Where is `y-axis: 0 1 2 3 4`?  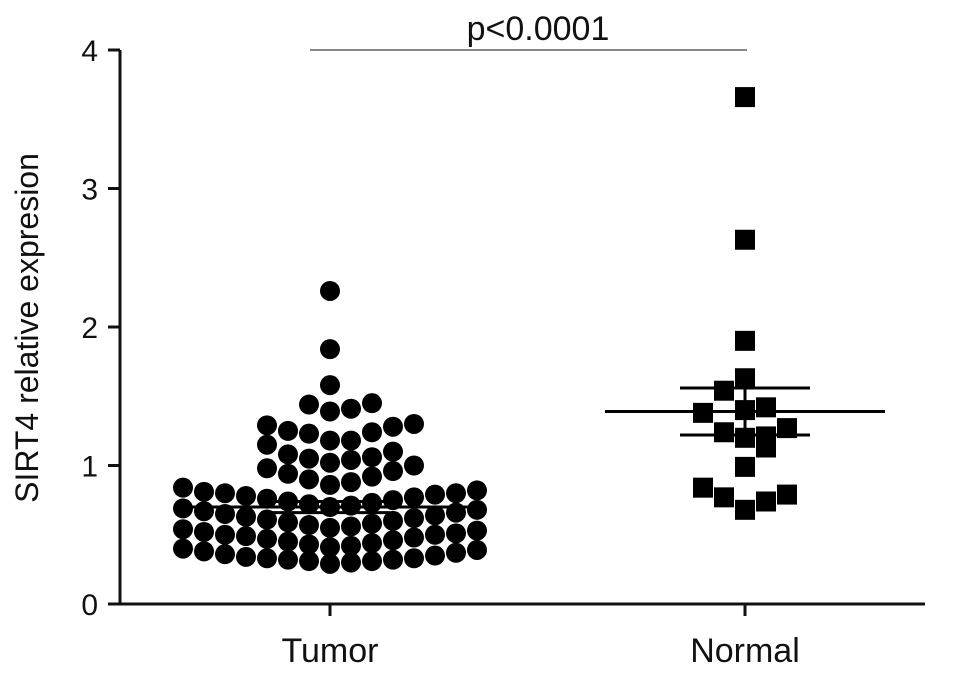 y-axis: 0 1 2 3 4 is located at coordinates (101, 328).